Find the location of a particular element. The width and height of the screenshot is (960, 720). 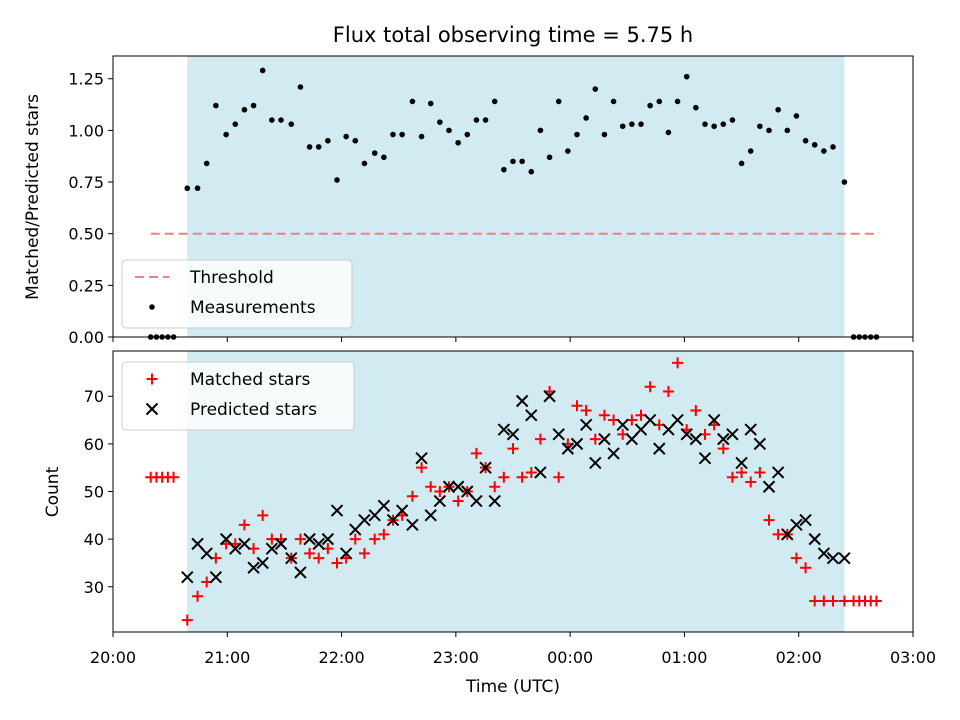

legend-label: Measurements is located at coordinates (253, 308).